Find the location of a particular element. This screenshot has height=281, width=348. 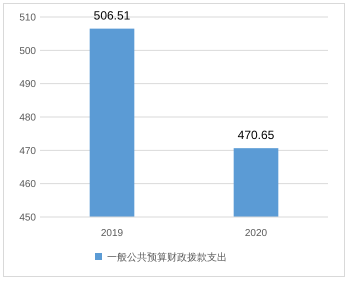

y-tick-label: 470 is located at coordinates (27, 151).